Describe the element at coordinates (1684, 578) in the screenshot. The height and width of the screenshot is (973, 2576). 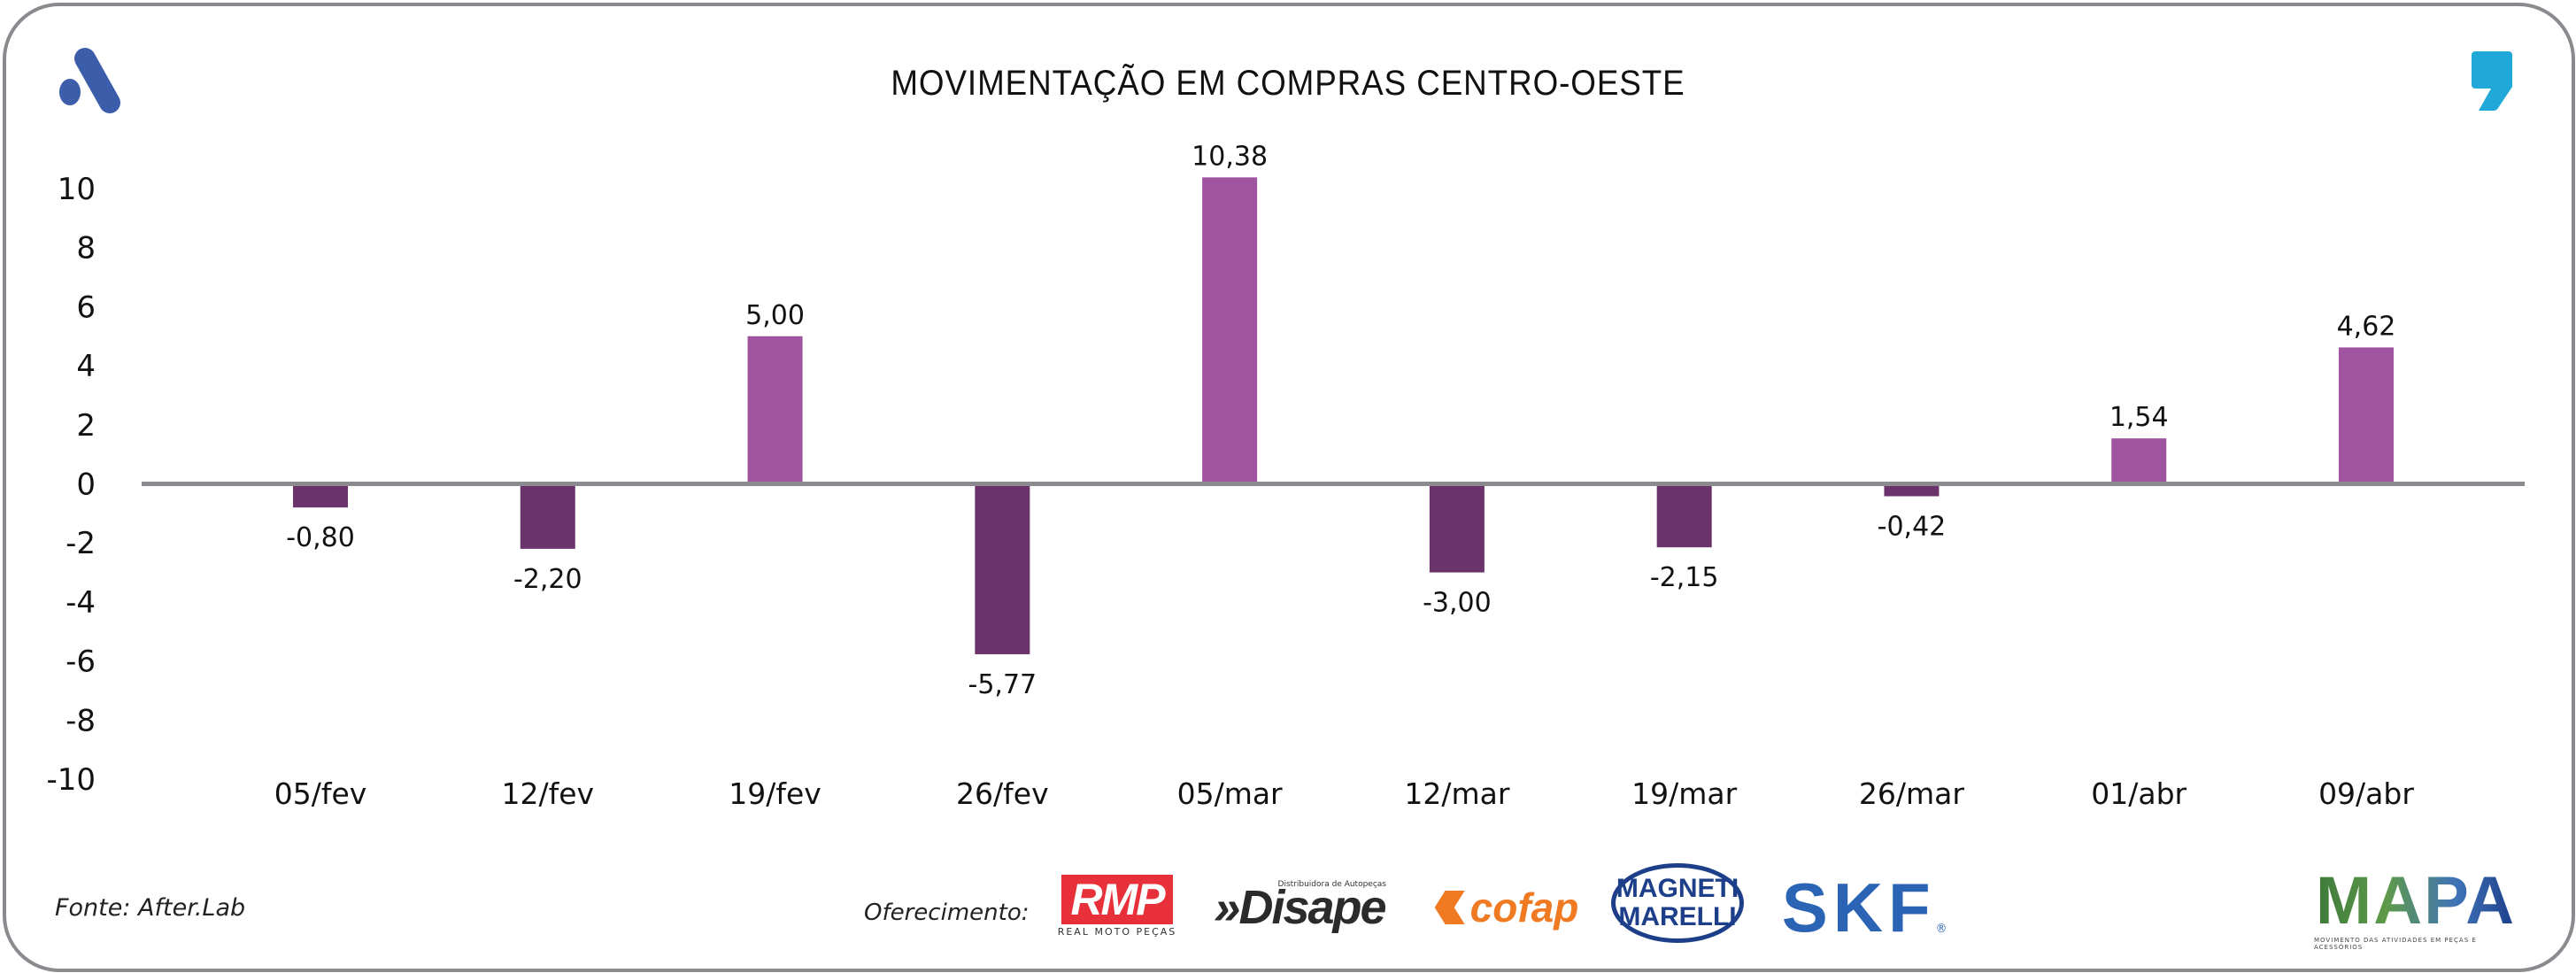
I see `value-label: -2,15` at that location.